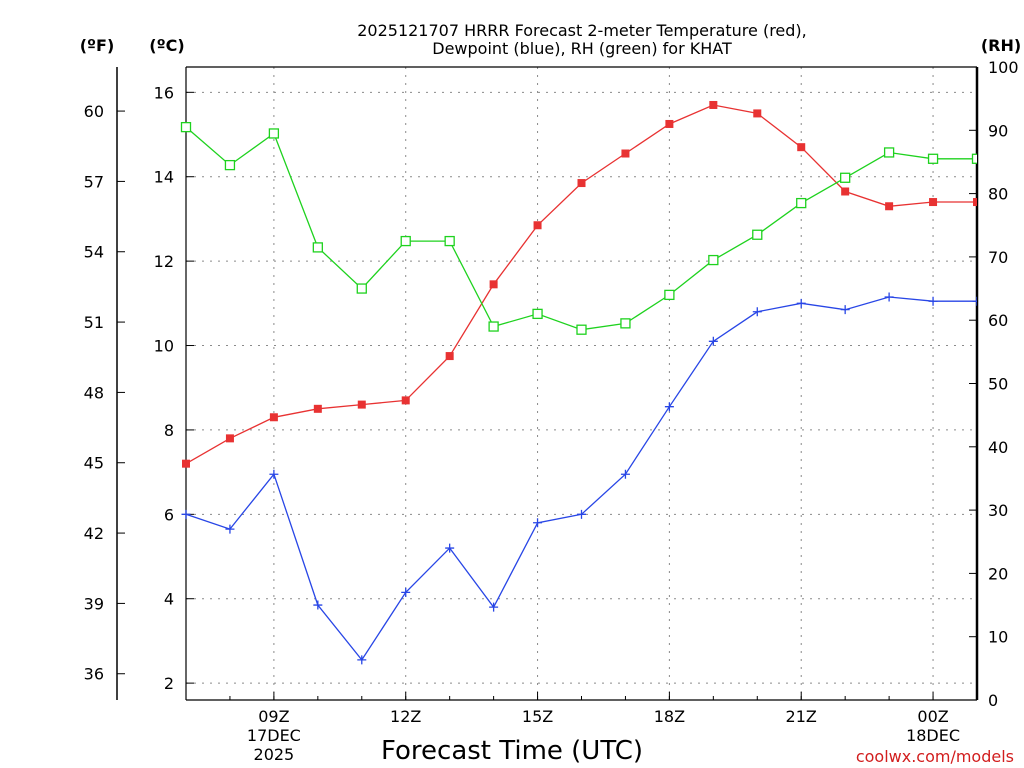 This screenshot has width=1024, height=768. Describe the element at coordinates (933, 735) in the screenshot. I see `x-tick-date: 18DEC` at that location.